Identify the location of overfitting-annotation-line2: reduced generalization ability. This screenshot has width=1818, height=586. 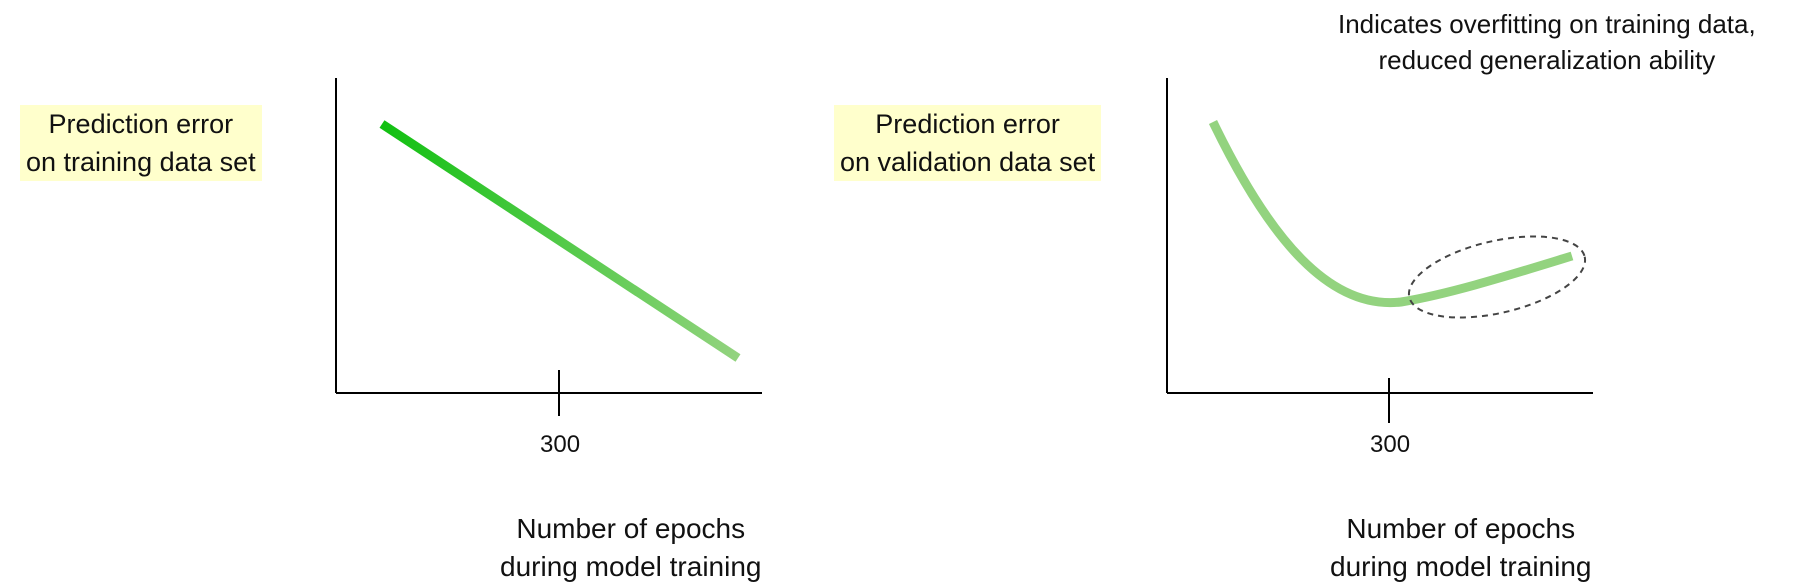
(1547, 60).